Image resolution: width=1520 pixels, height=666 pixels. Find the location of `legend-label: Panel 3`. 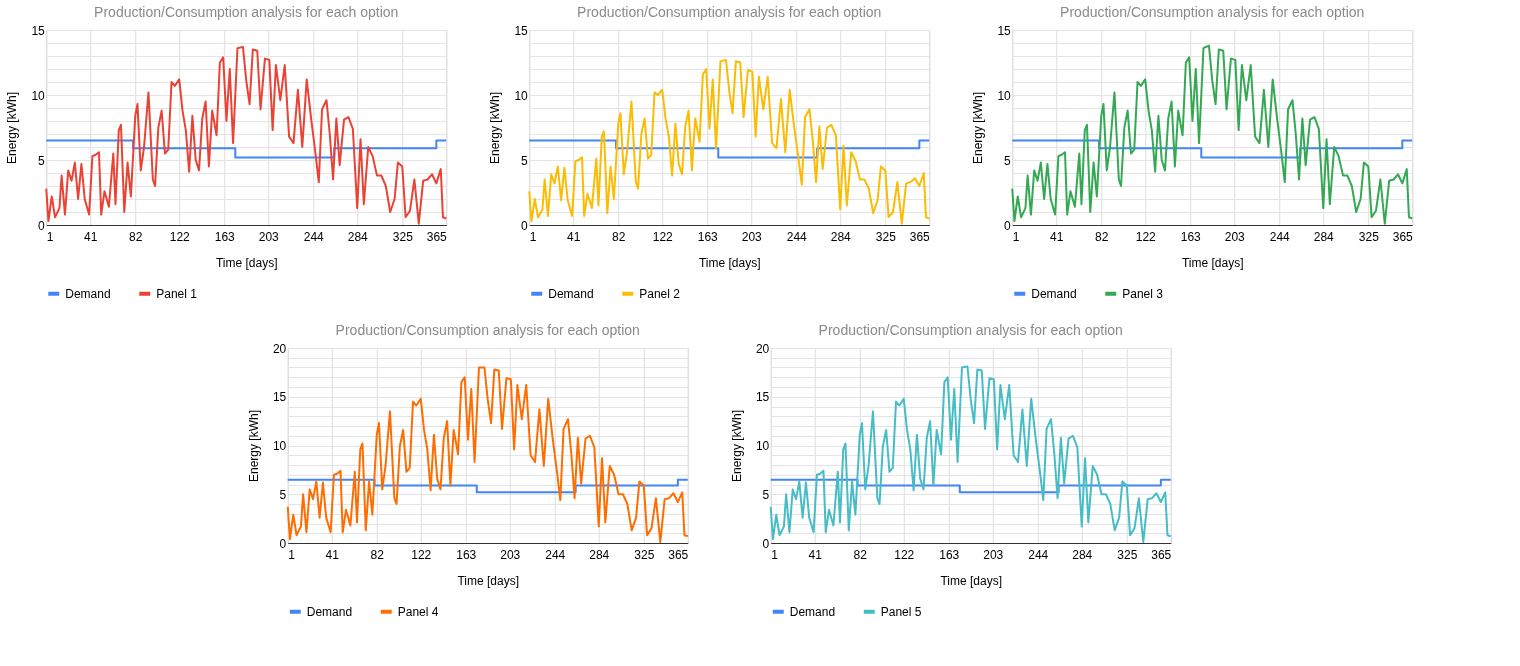

legend-label: Panel 3 is located at coordinates (1143, 293).